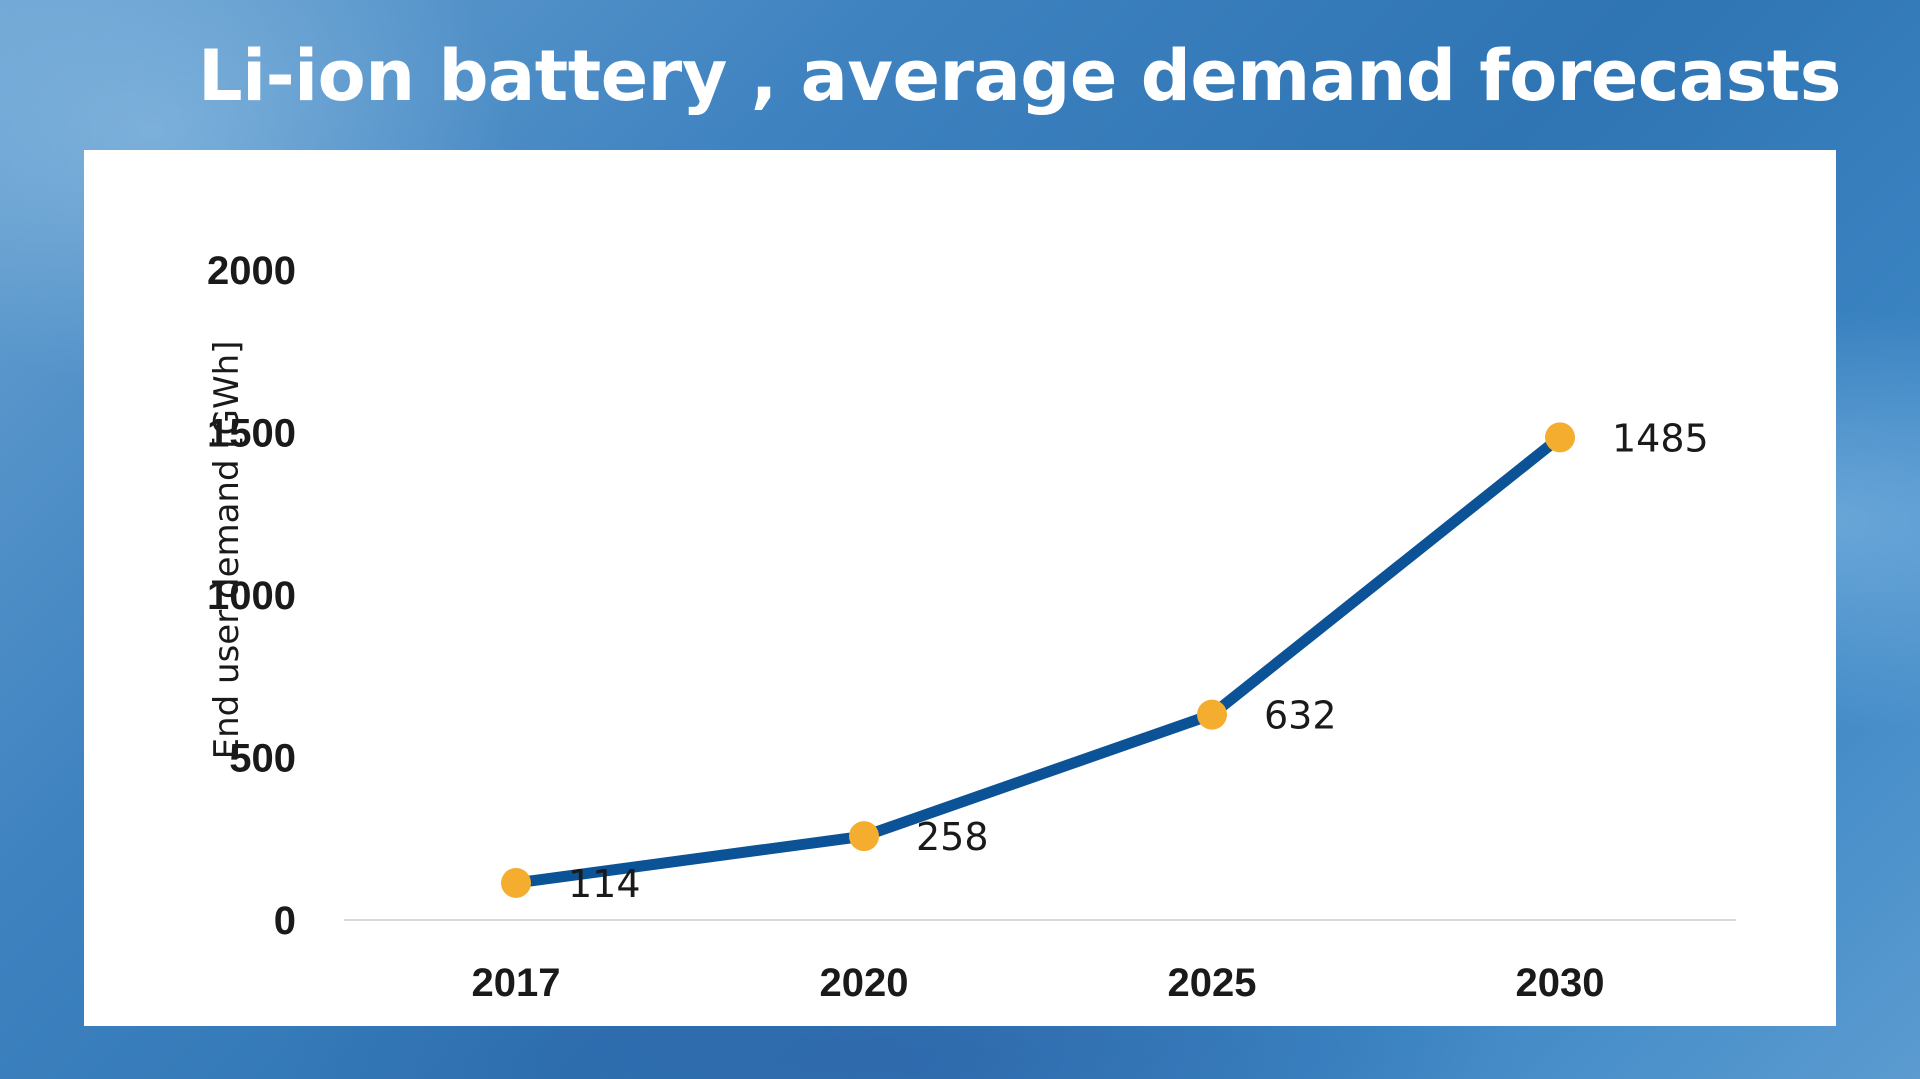 The height and width of the screenshot is (1079, 1920). What do you see at coordinates (1560, 983) in the screenshot?
I see `x-tick-label: 2030` at bounding box center [1560, 983].